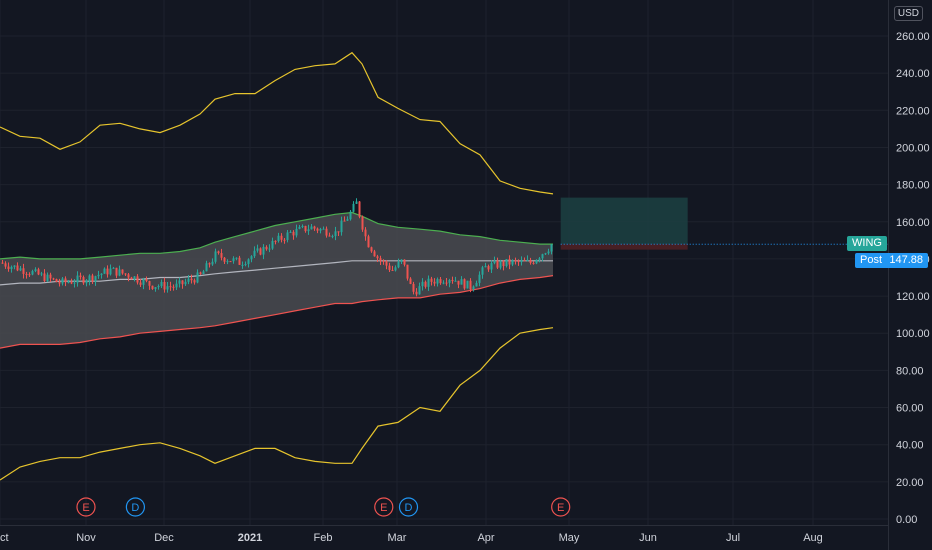 This screenshot has height=550, width=932. I want to click on x-tick-label: Jun, so click(648, 538).